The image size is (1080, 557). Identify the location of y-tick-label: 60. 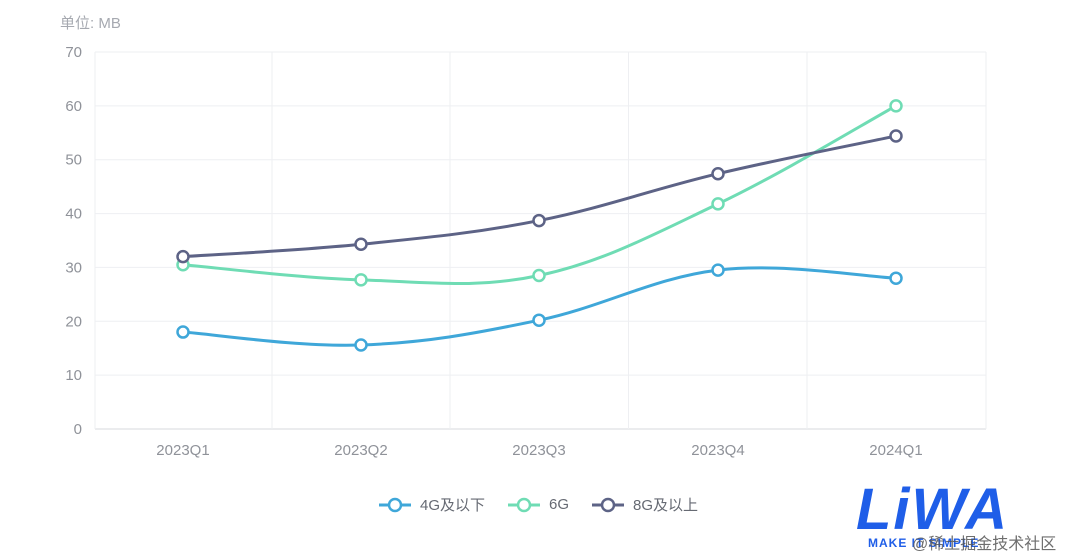
(73, 106).